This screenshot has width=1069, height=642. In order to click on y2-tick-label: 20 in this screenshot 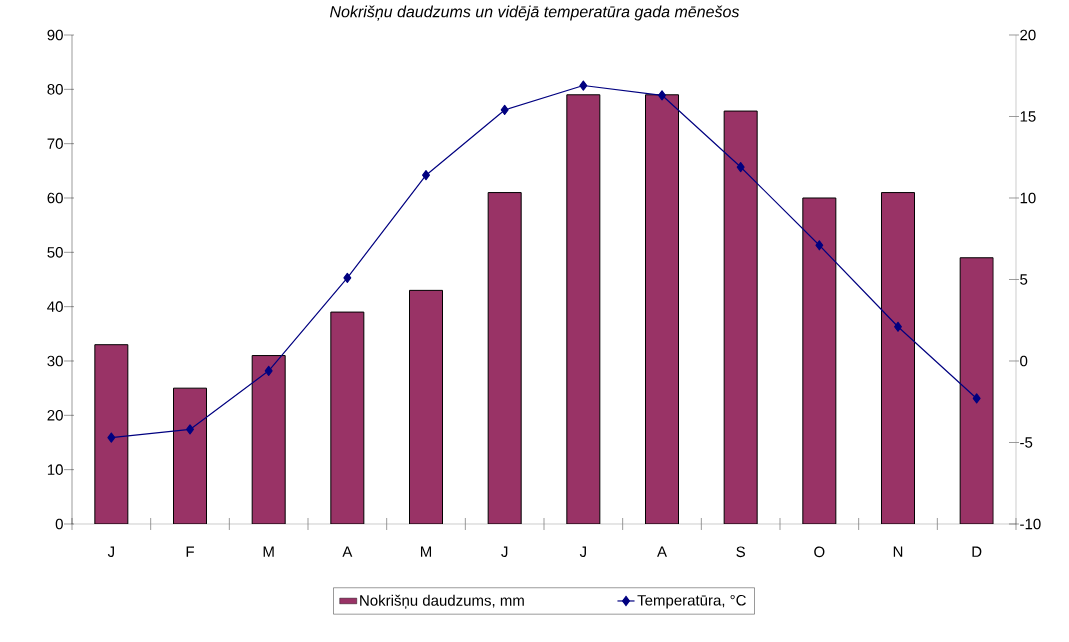, I will do `click(1028, 35)`.